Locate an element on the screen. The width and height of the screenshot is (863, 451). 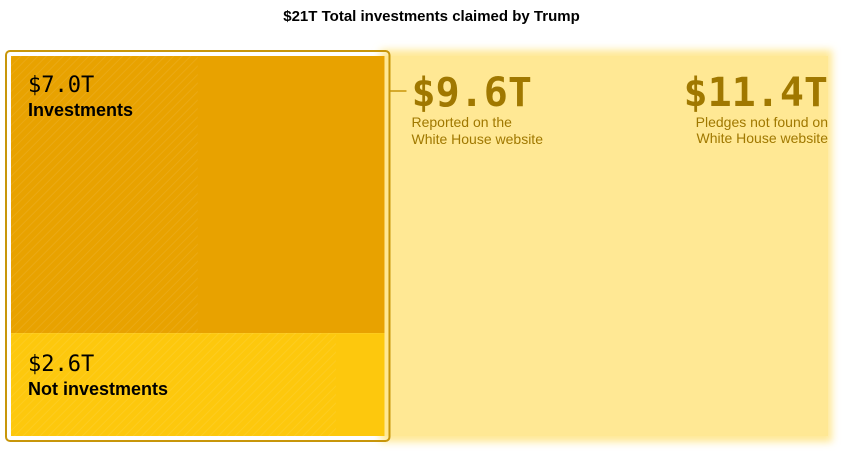
investments-value-label: $7.0T is located at coordinates (61, 85).